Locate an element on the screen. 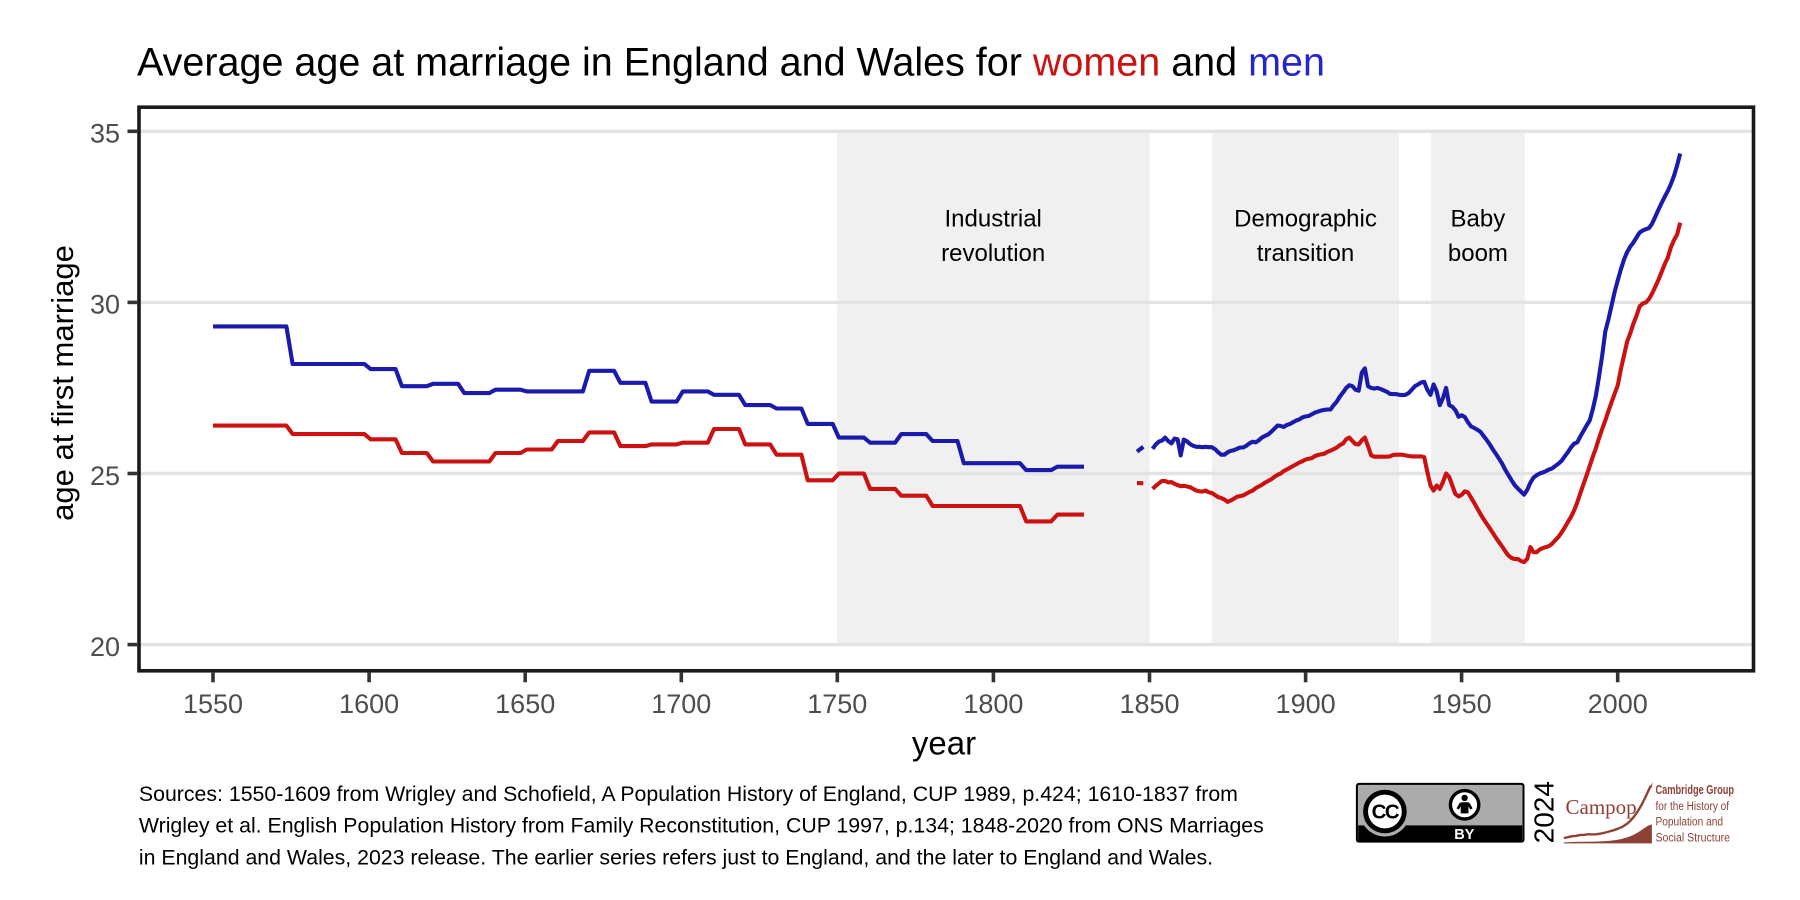 The image size is (1800, 900). svg-text: 1900 is located at coordinates (1306, 704).